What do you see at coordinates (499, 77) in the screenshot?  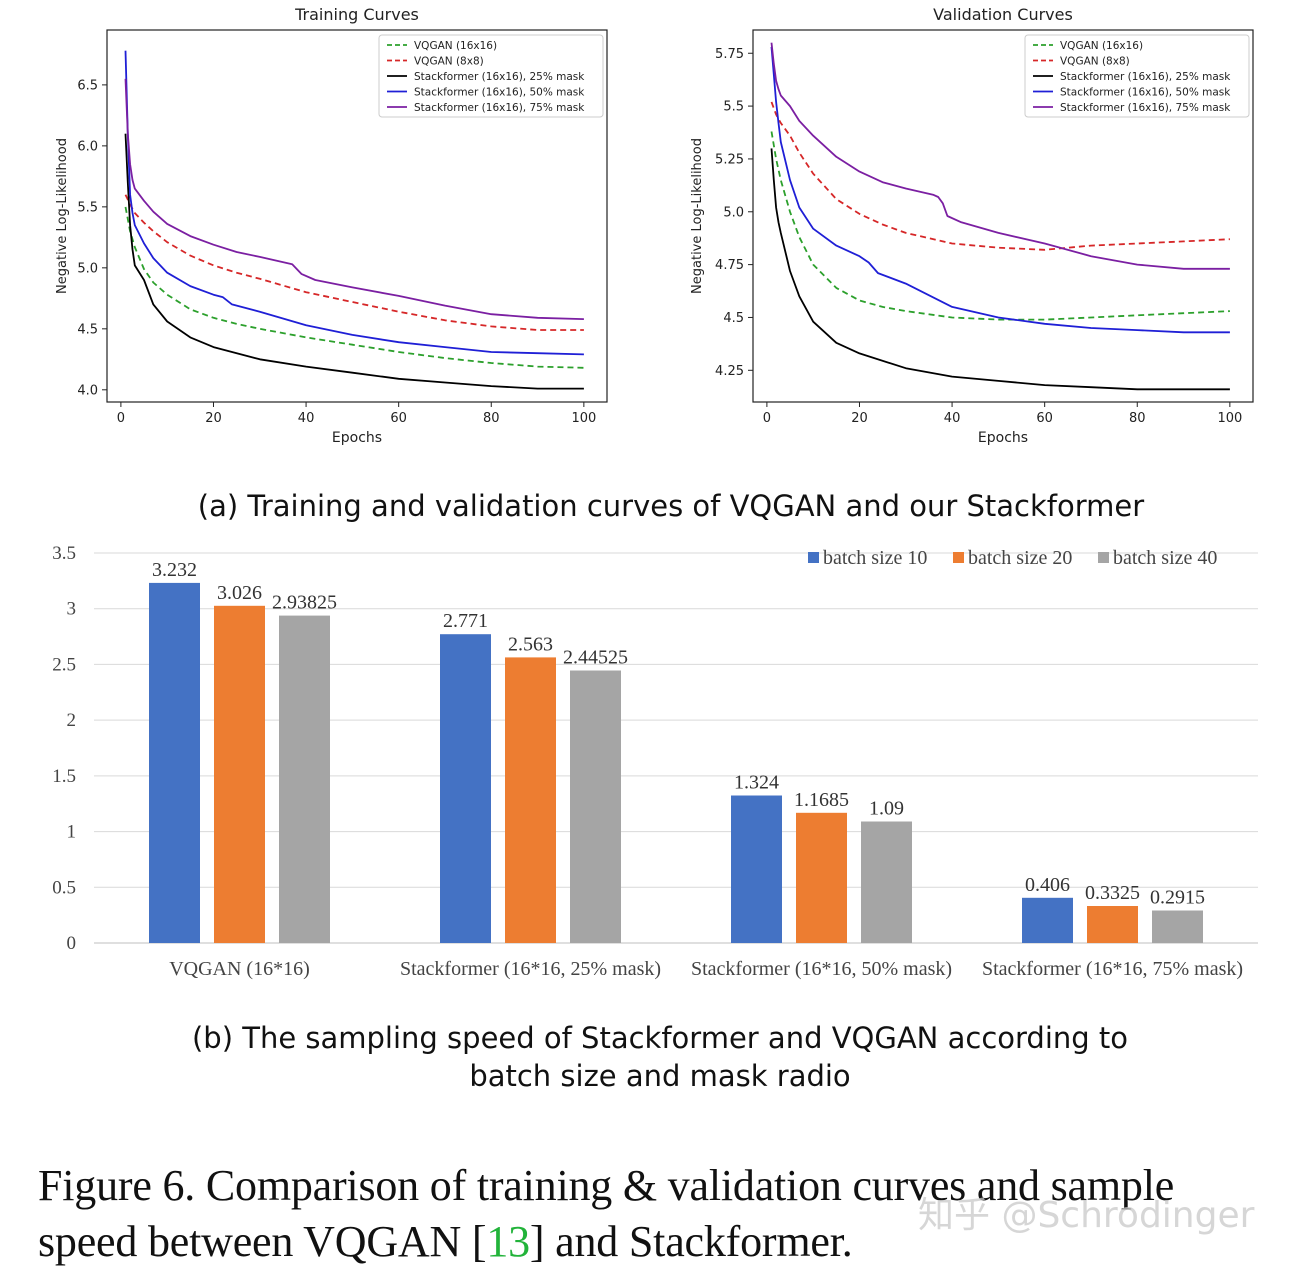 I see `training-legend-label-3: Stackformer (16x16), 25% mask` at bounding box center [499, 77].